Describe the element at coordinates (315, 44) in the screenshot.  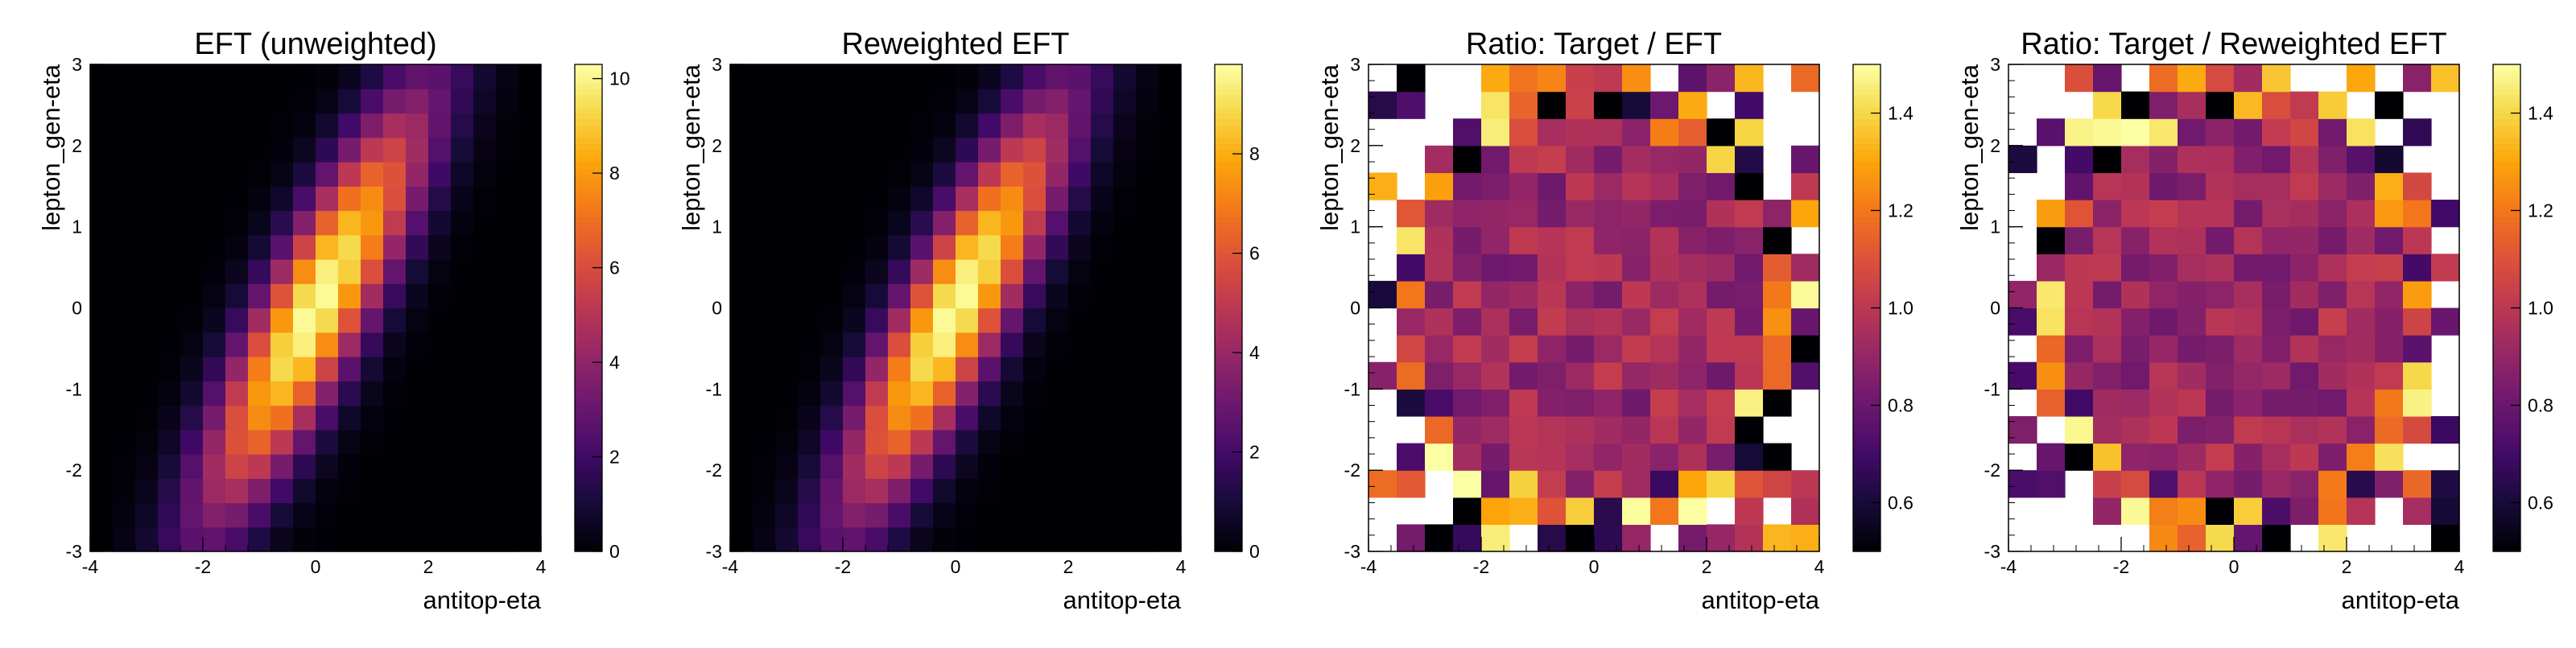
I see `chart-title: EFT (unweighted)` at that location.